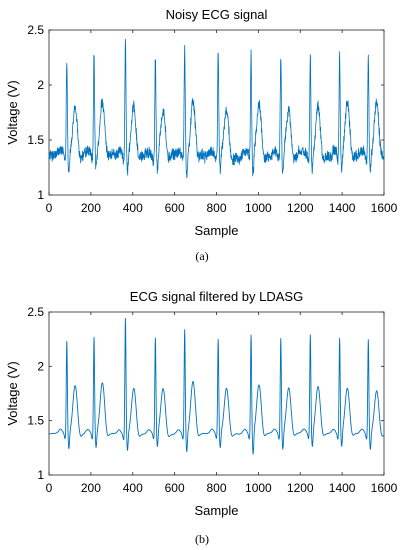 The image size is (404, 550). What do you see at coordinates (217, 14) in the screenshot?
I see `chart-title: Noisy ECG signal` at bounding box center [217, 14].